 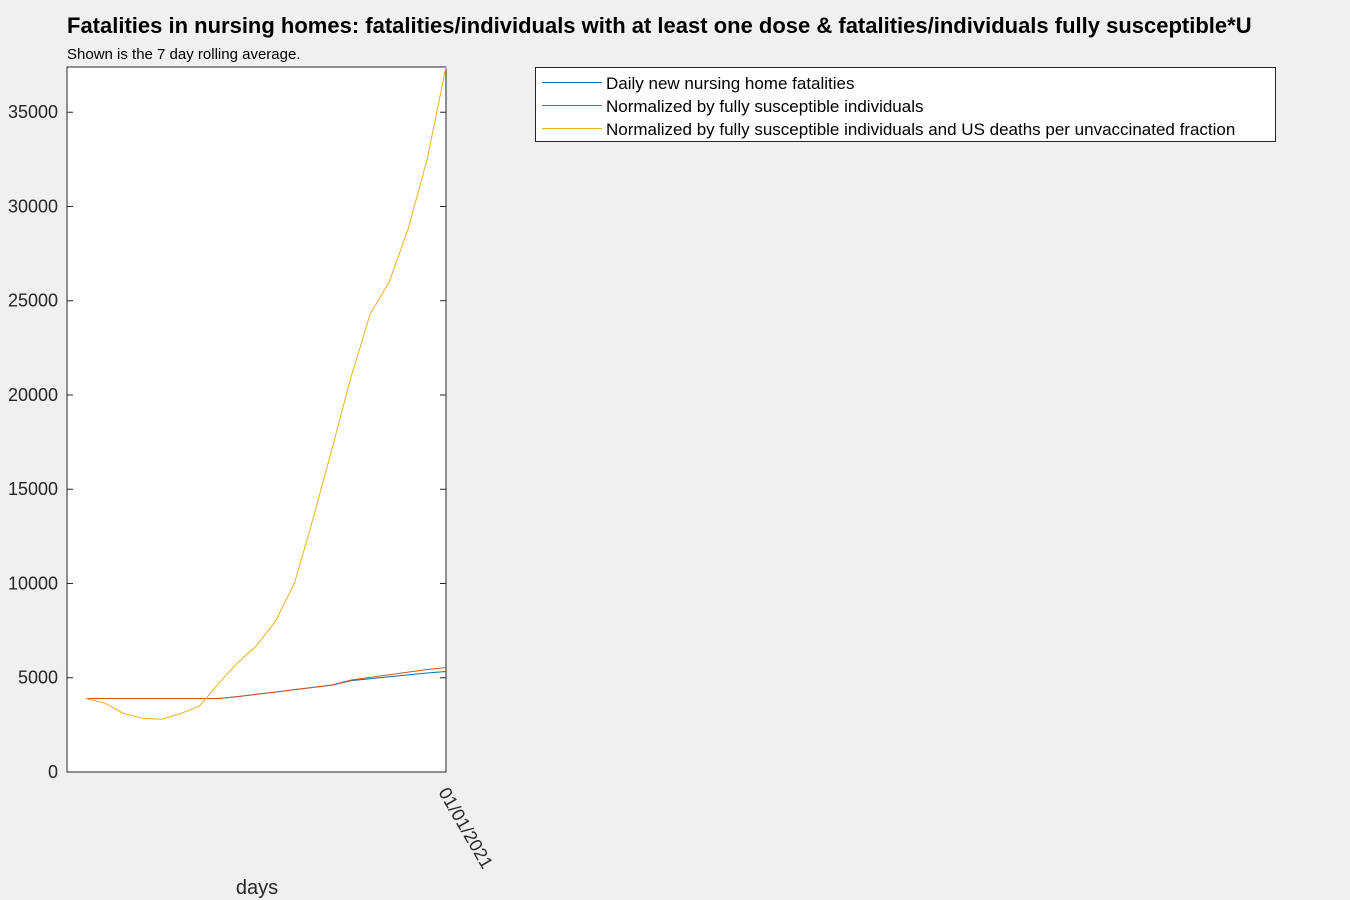 What do you see at coordinates (33, 583) in the screenshot?
I see `y-tick-label: 10000` at bounding box center [33, 583].